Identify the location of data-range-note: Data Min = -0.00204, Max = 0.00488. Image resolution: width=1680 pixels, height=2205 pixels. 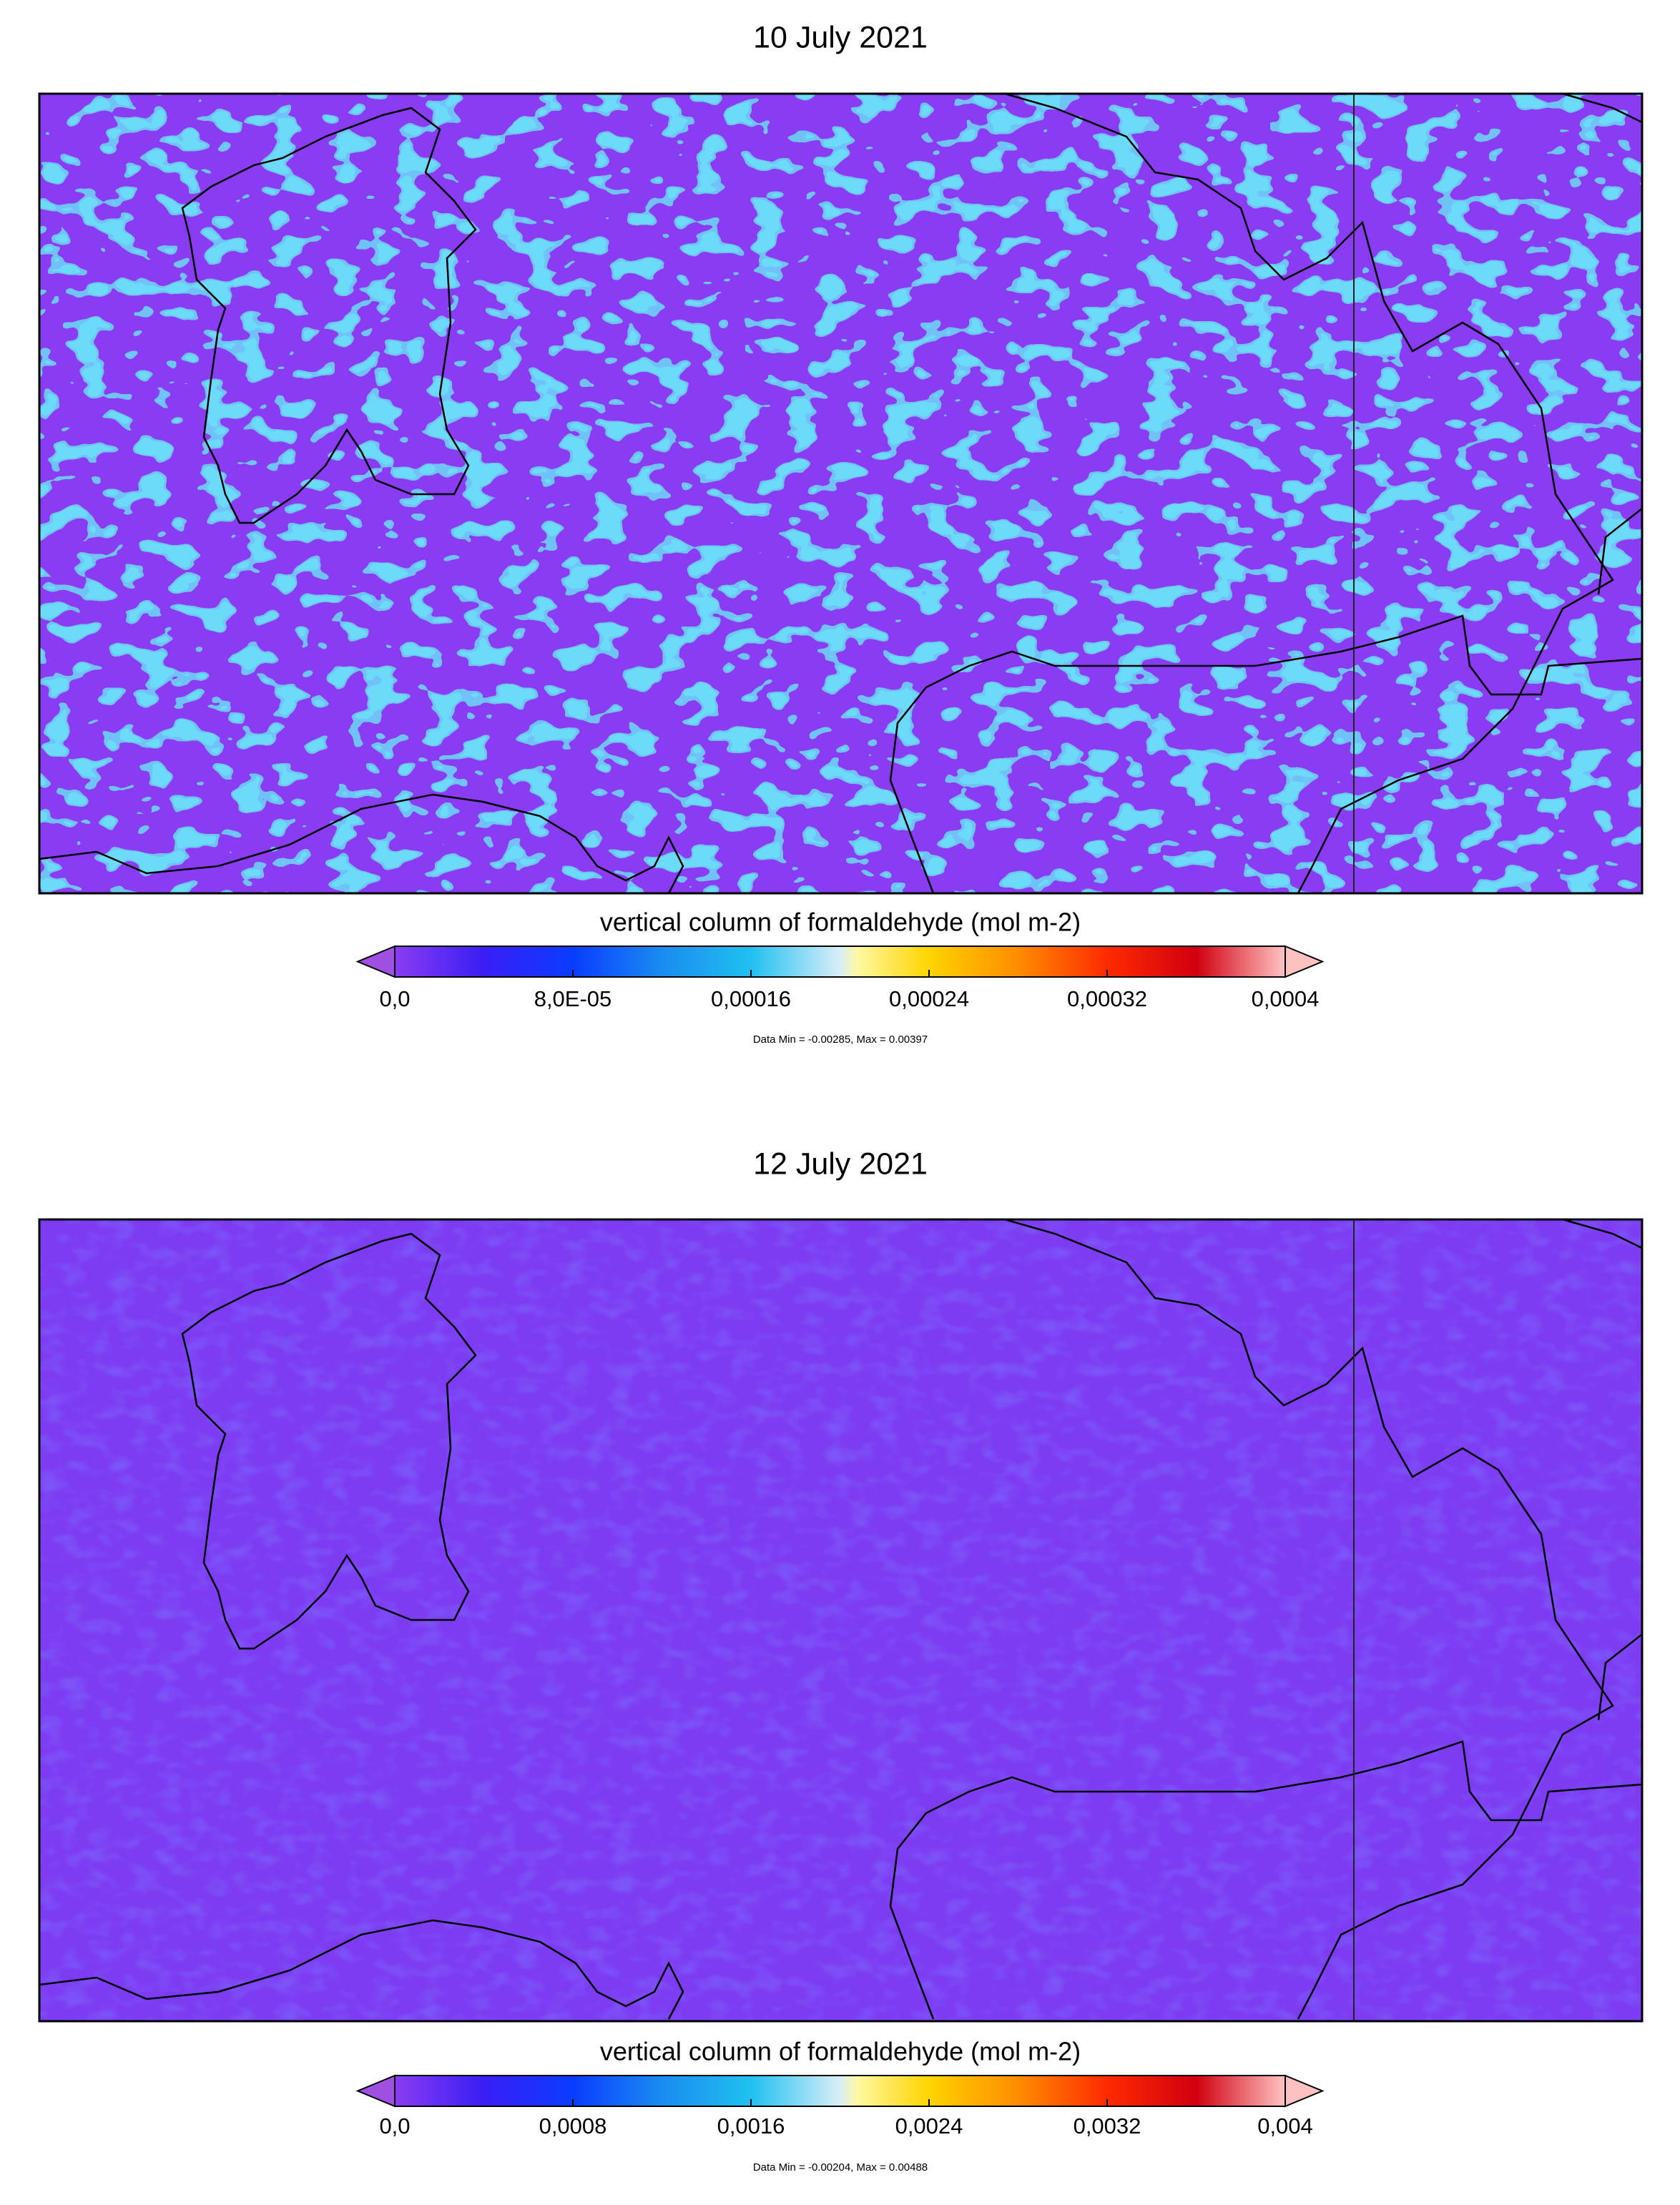
(840, 2167).